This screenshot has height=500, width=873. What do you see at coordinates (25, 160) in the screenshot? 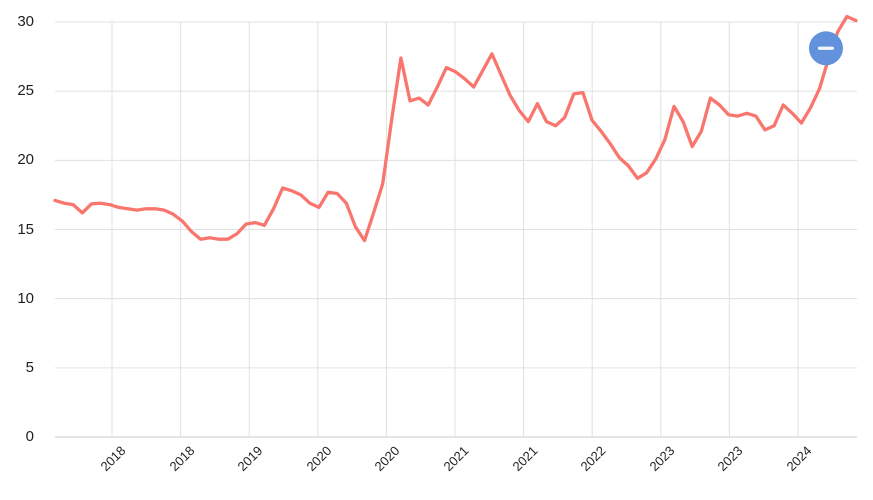
I see `y-tick-label: 20` at bounding box center [25, 160].